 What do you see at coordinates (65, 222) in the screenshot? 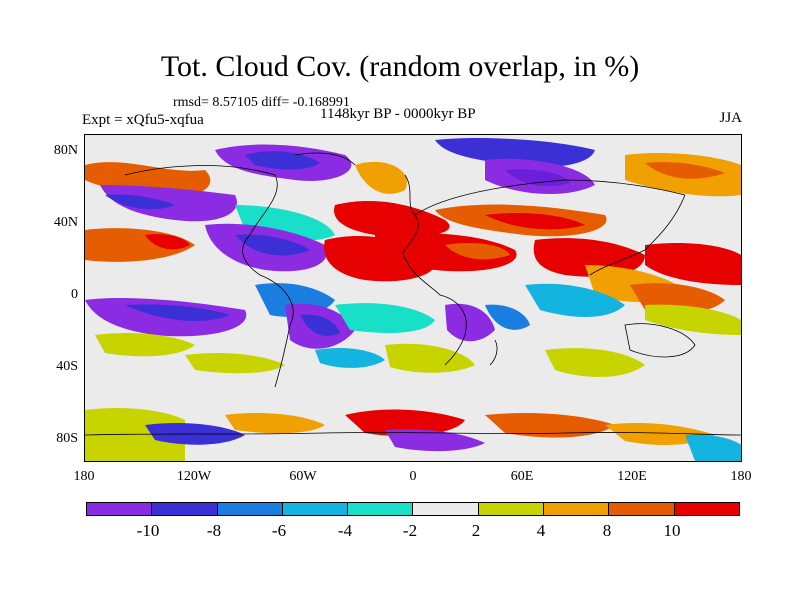
I see `lat-label-40n: 40N` at bounding box center [65, 222].